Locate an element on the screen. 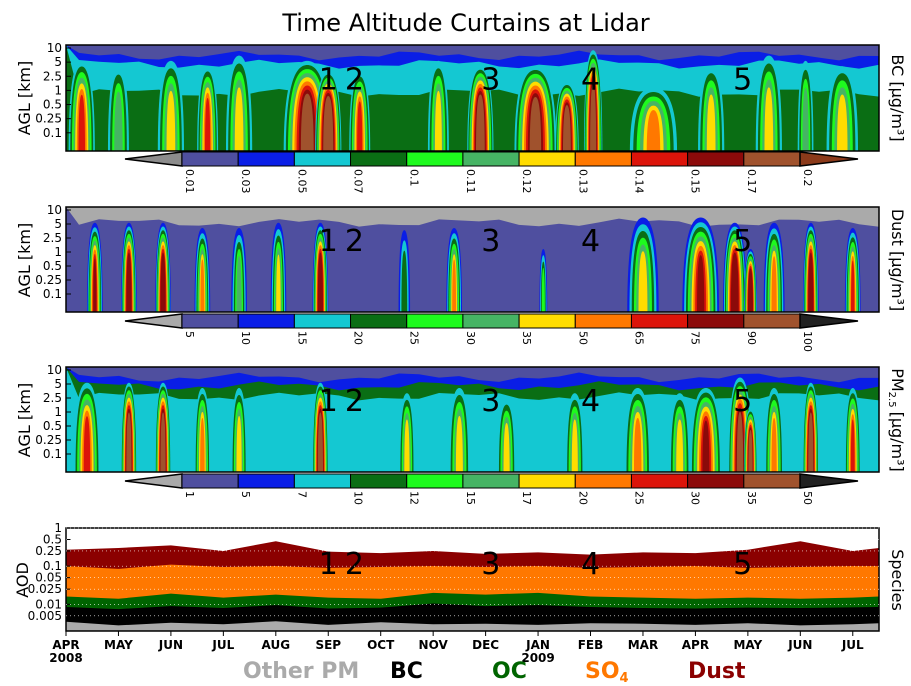  month-label: MAY is located at coordinates (747, 645).